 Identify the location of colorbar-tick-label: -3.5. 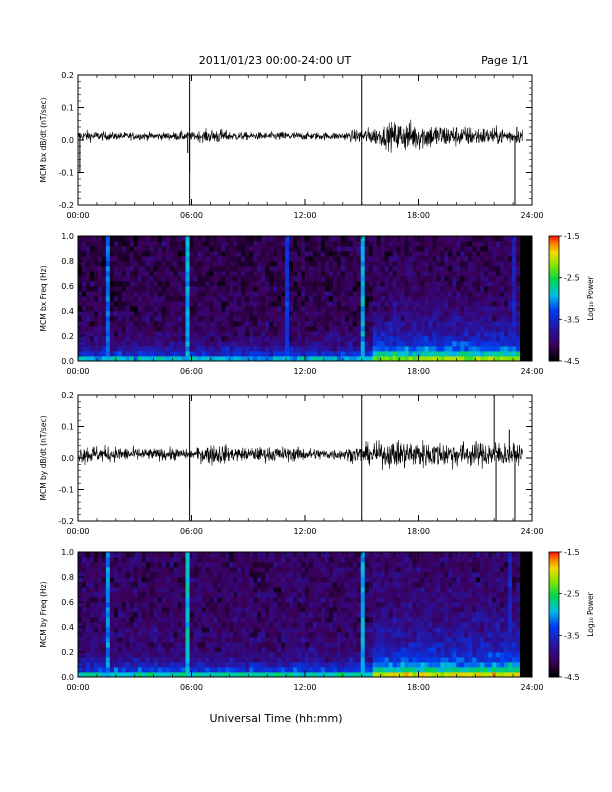
(572, 319).